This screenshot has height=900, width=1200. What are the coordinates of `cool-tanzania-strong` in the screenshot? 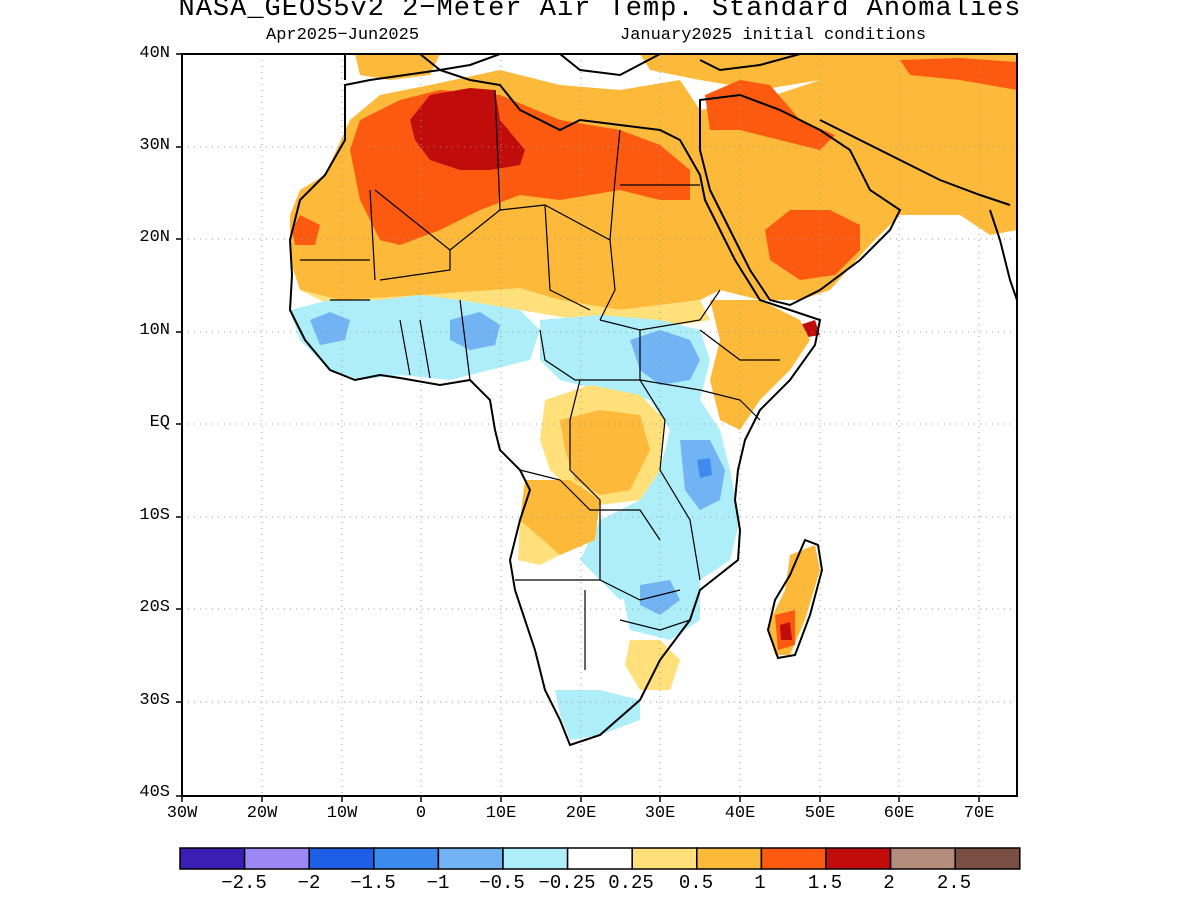 It's located at (704, 468).